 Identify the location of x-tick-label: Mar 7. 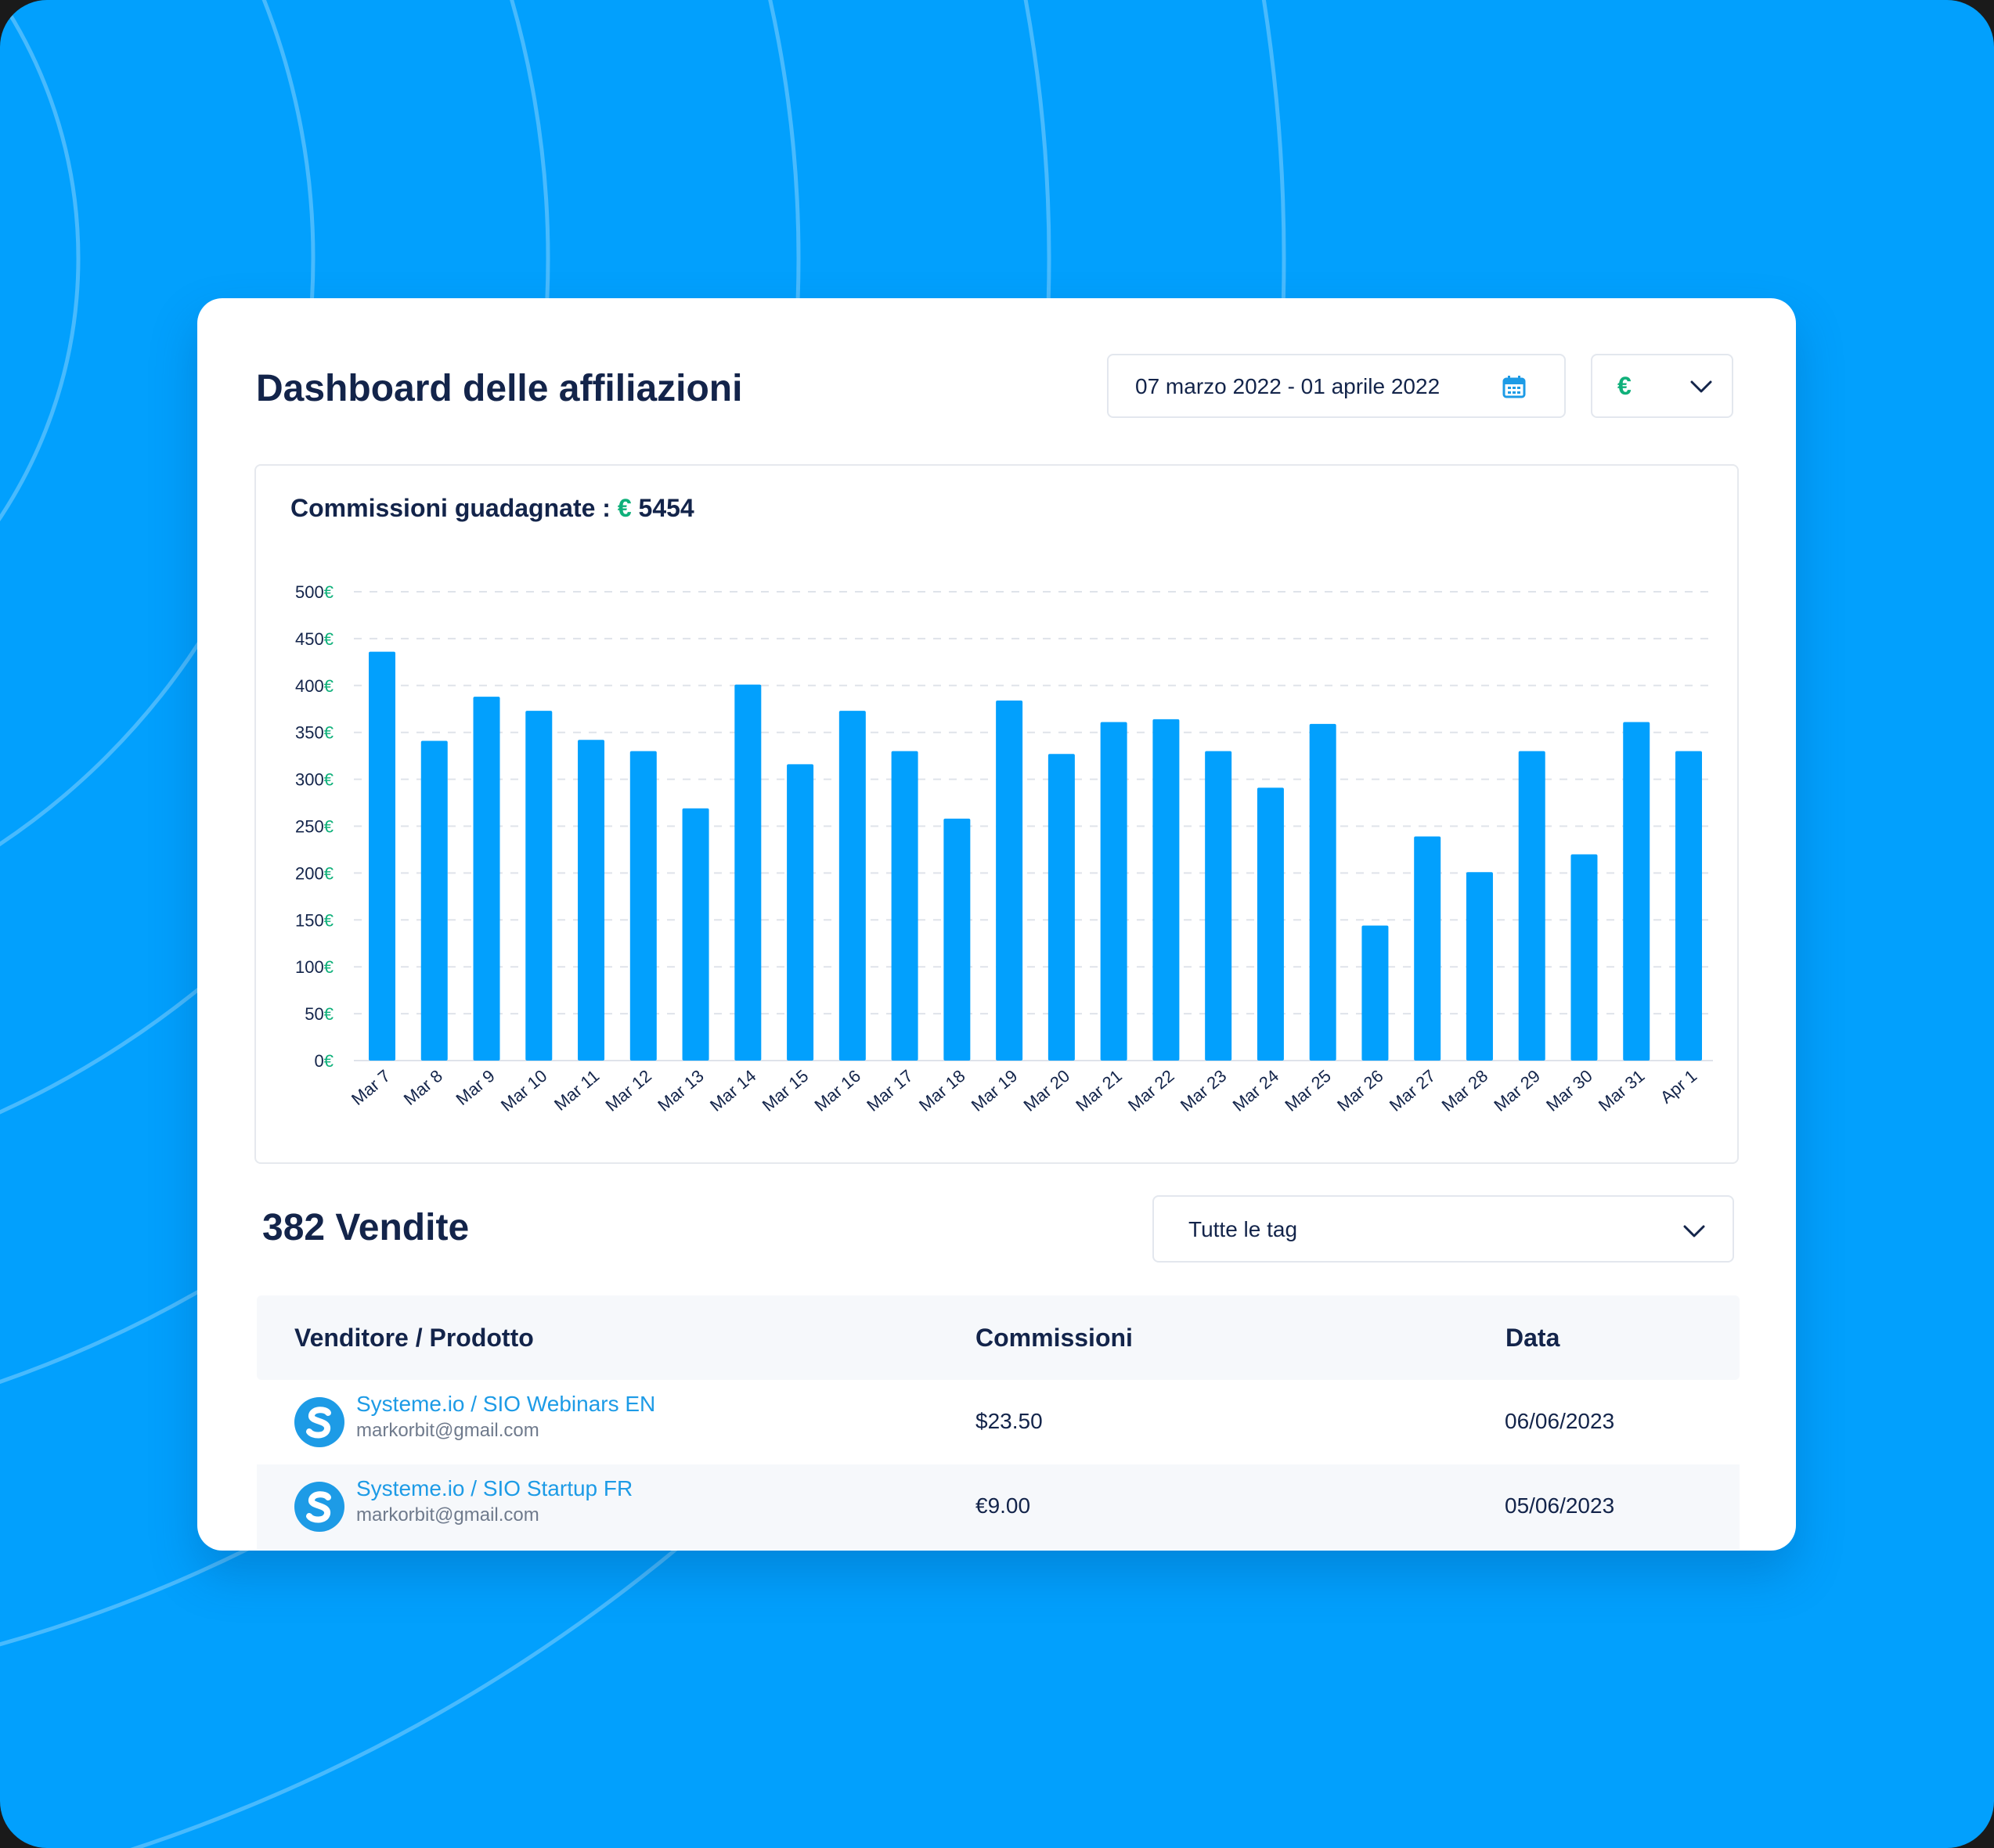
(371, 1087).